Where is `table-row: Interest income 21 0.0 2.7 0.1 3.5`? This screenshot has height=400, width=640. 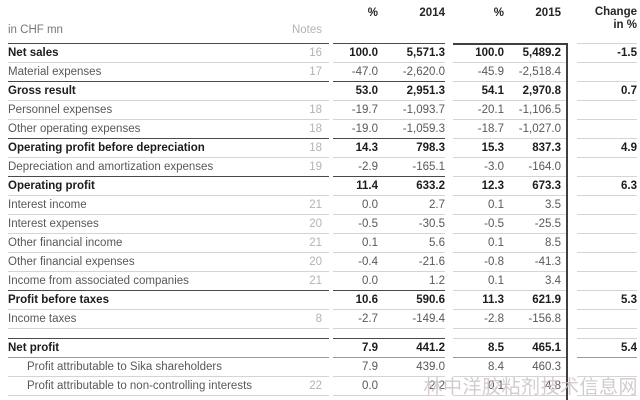
table-row: Interest income 21 0.0 2.7 0.1 3.5 is located at coordinates (320, 204).